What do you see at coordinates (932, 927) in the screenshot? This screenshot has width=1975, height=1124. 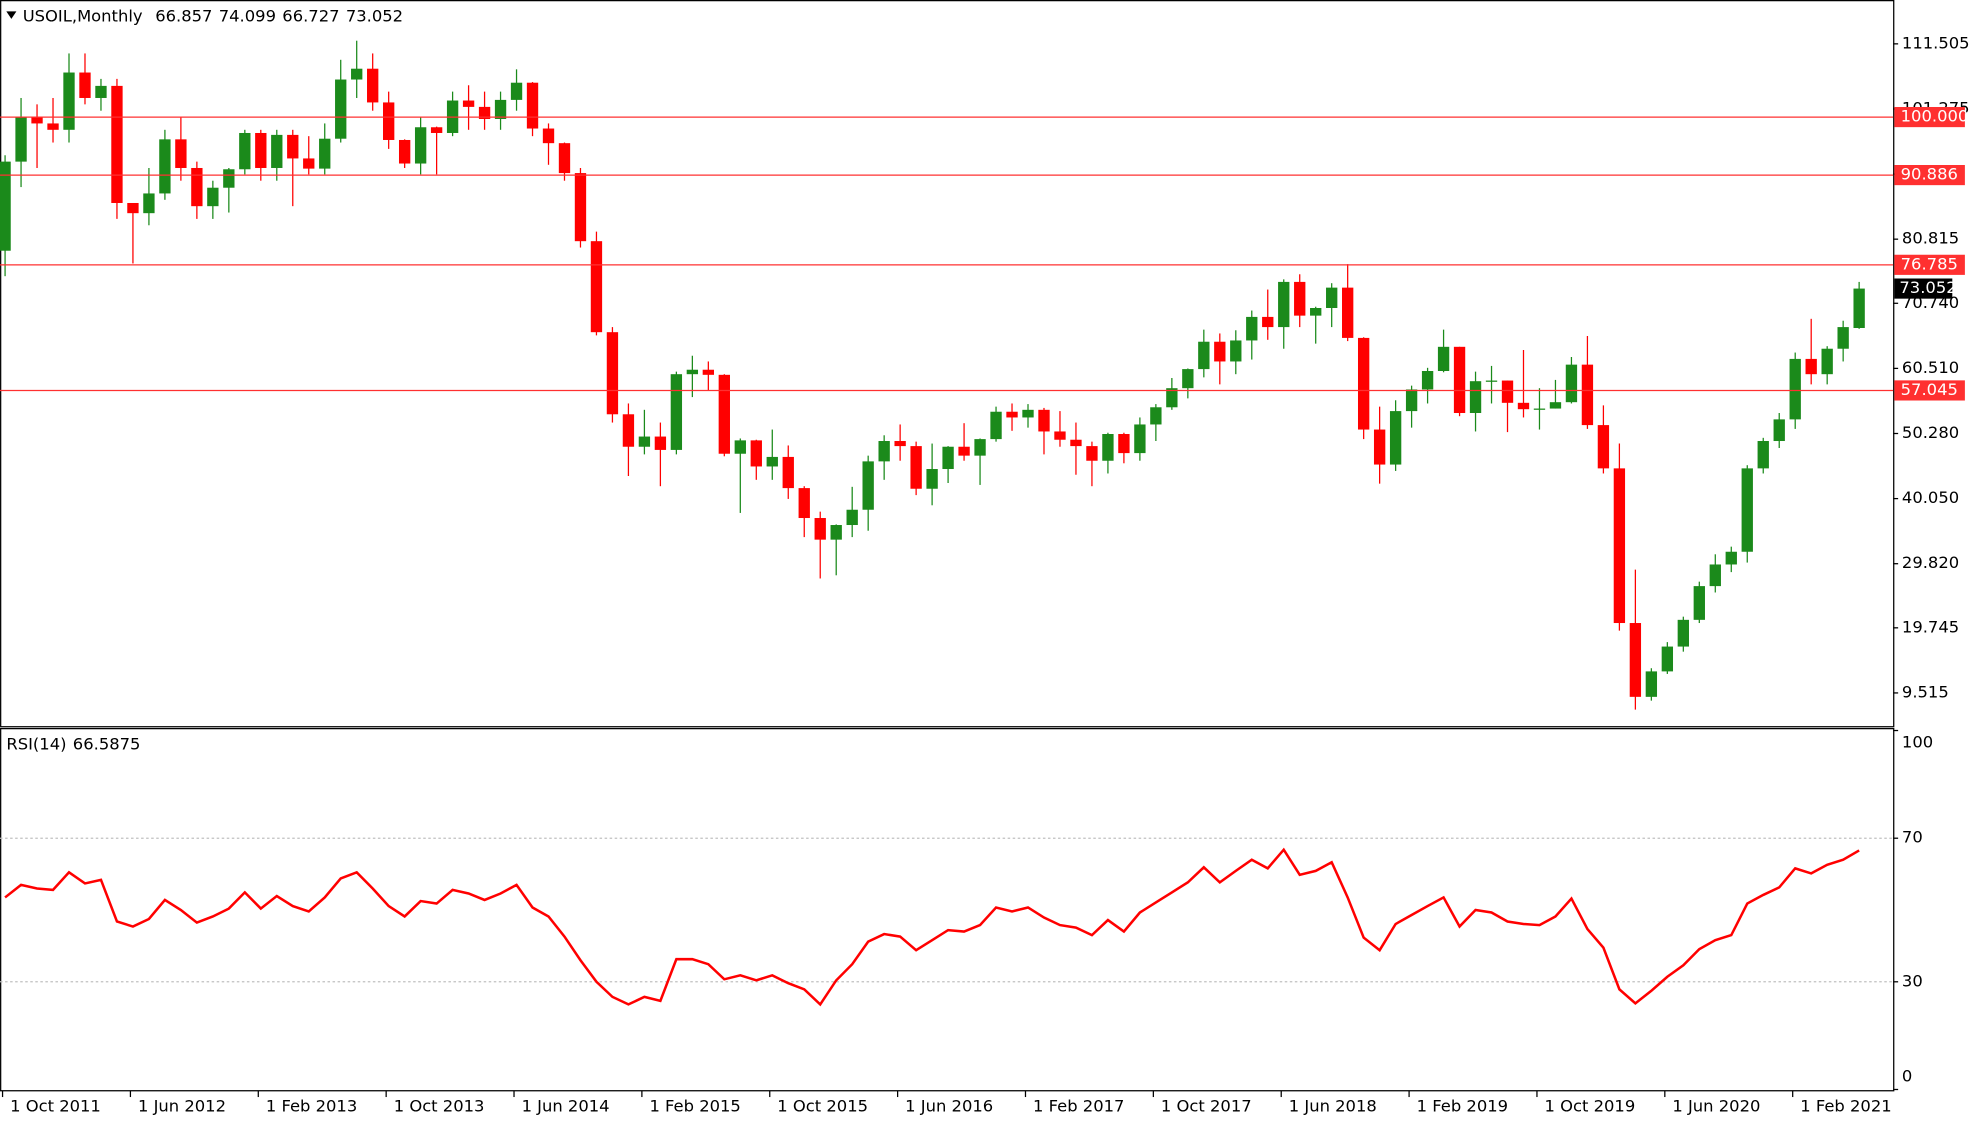 I see `rsi-line` at bounding box center [932, 927].